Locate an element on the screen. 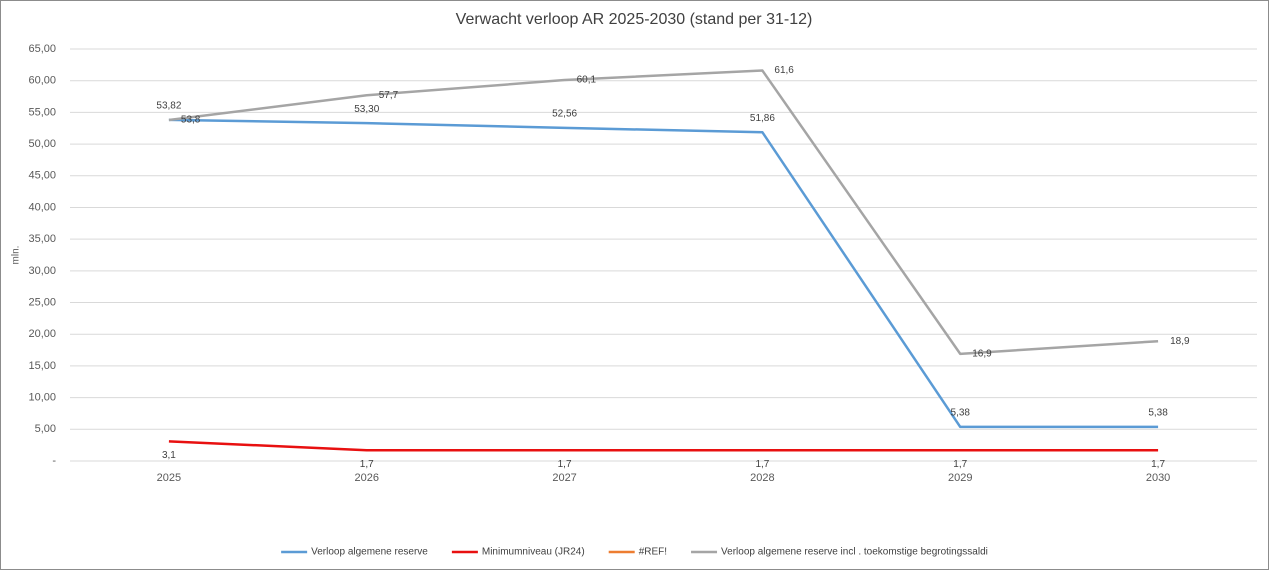 Image resolution: width=1269 pixels, height=570 pixels. y-tick-label: 15,00 is located at coordinates (42, 366).